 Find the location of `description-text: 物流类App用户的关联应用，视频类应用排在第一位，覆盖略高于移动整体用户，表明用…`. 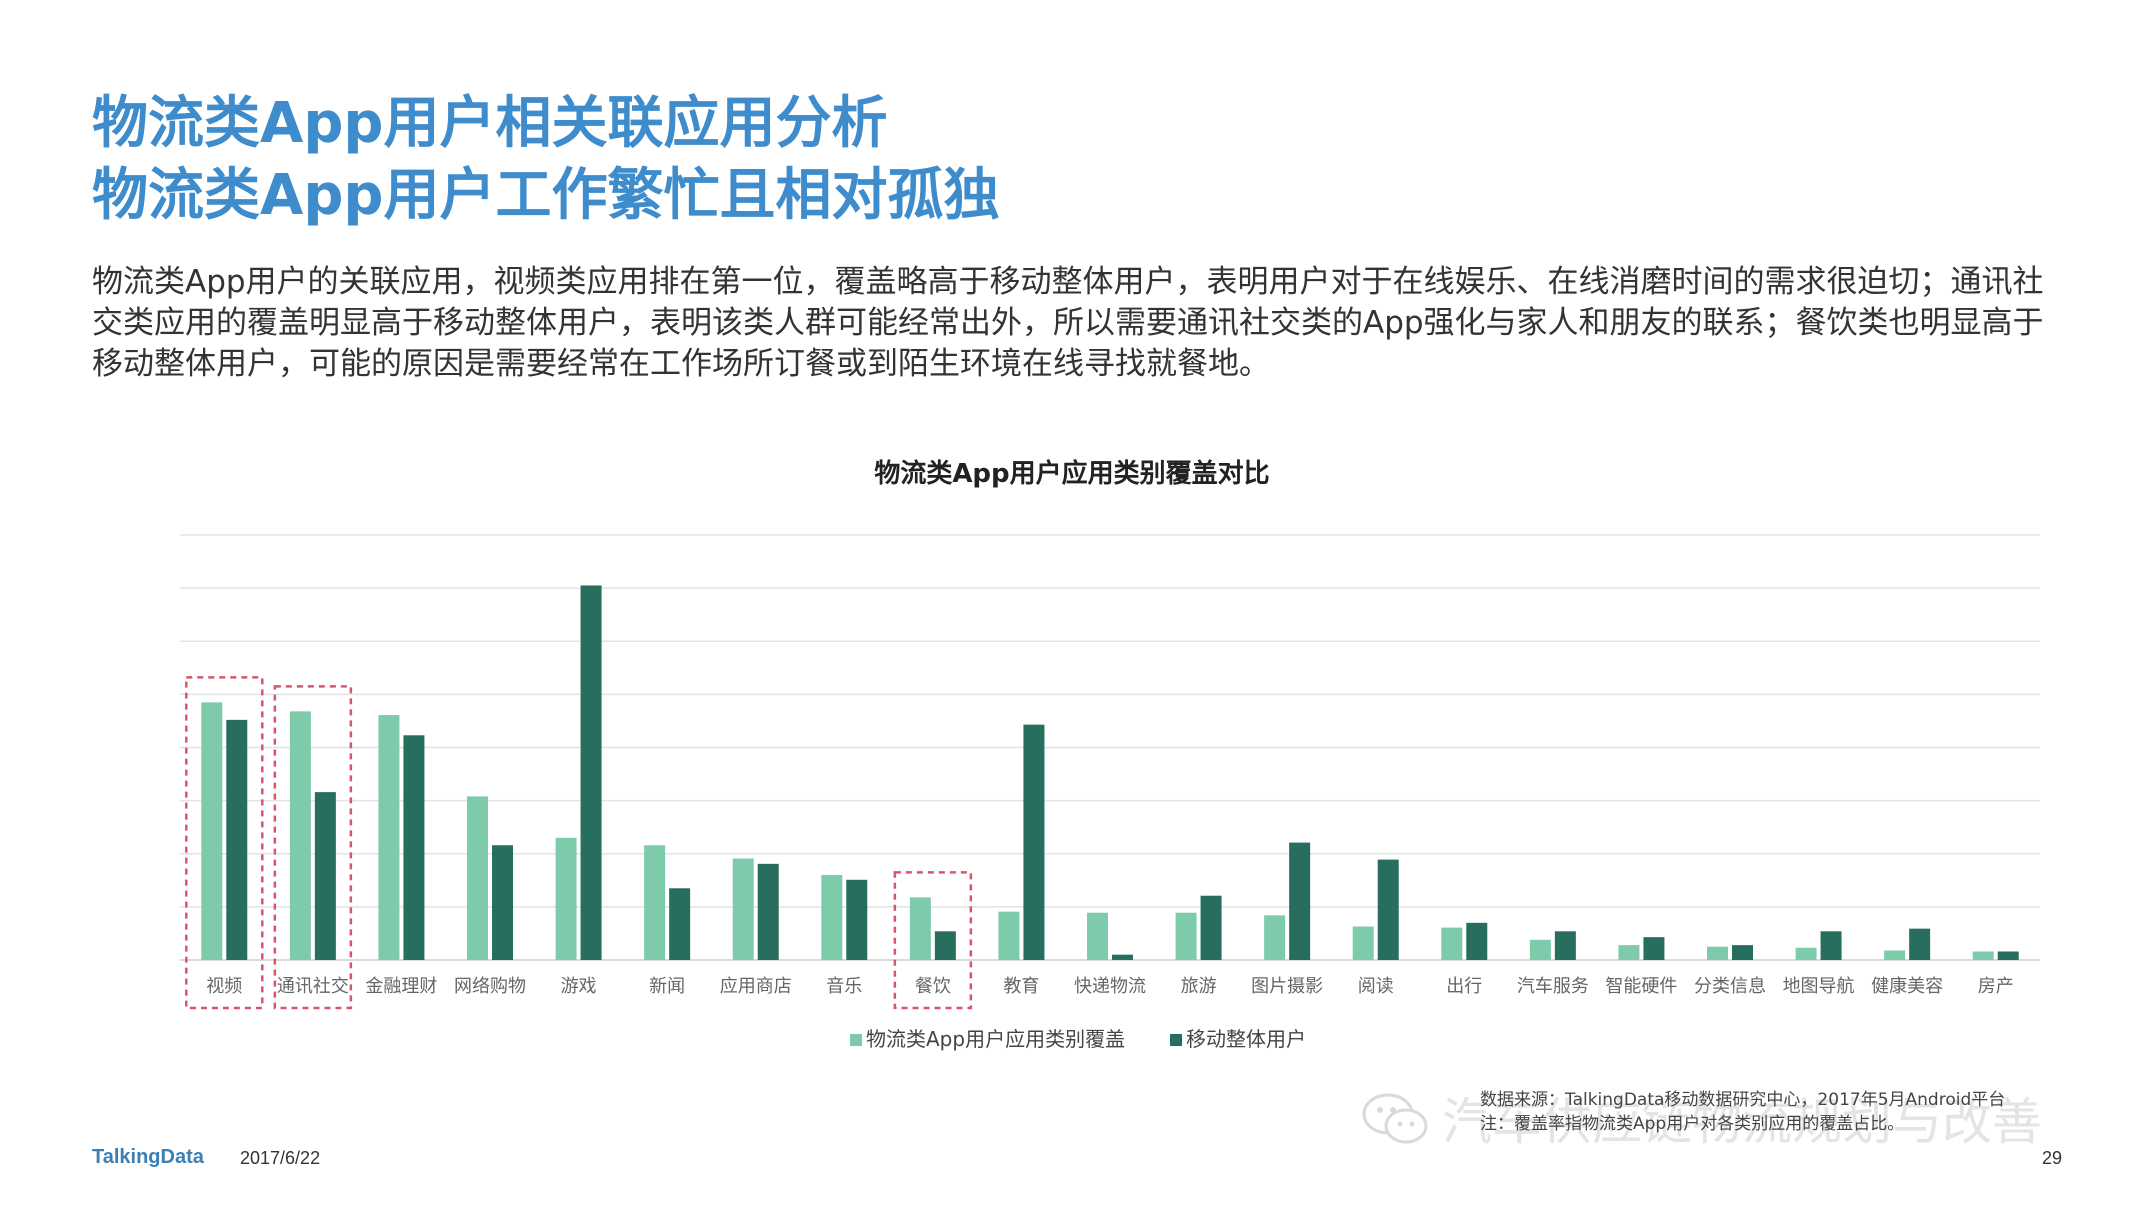

description-text: 物流类App用户的关联应用，视频类应用排在第一位，覆盖略高于移动整体用户，表明用… is located at coordinates (1068, 323).